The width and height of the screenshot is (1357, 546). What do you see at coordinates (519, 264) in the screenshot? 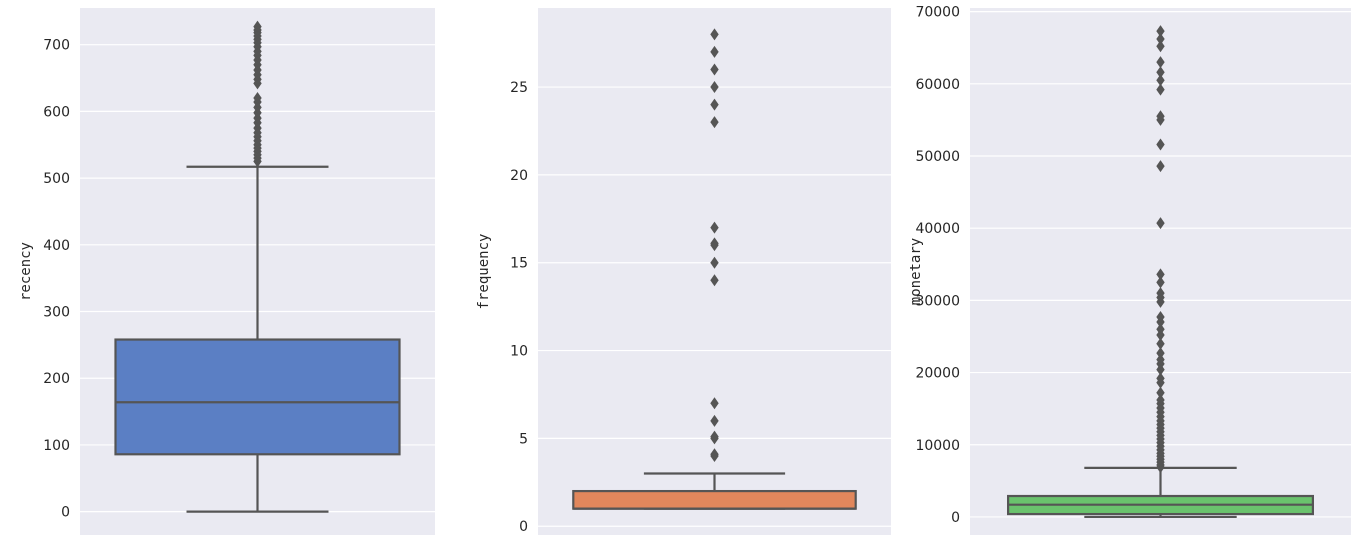
I see `y-tick-label: 15` at bounding box center [519, 264].